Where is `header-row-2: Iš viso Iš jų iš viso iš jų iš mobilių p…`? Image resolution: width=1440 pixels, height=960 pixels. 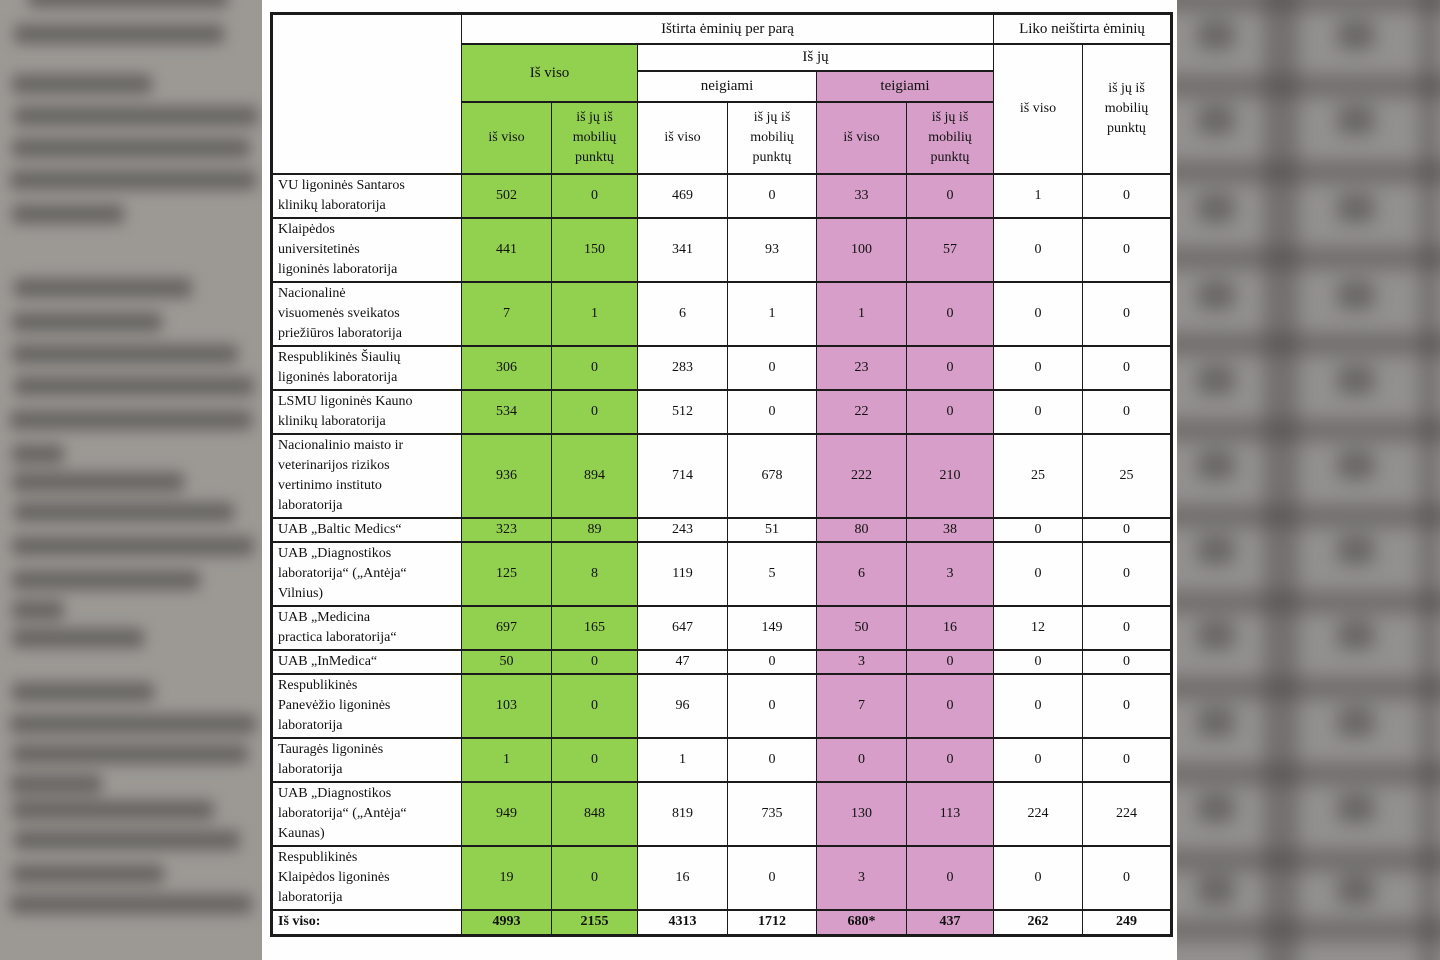 header-row-2: Iš viso Iš jų iš viso iš jų iš mobilių p… is located at coordinates (722, 108).